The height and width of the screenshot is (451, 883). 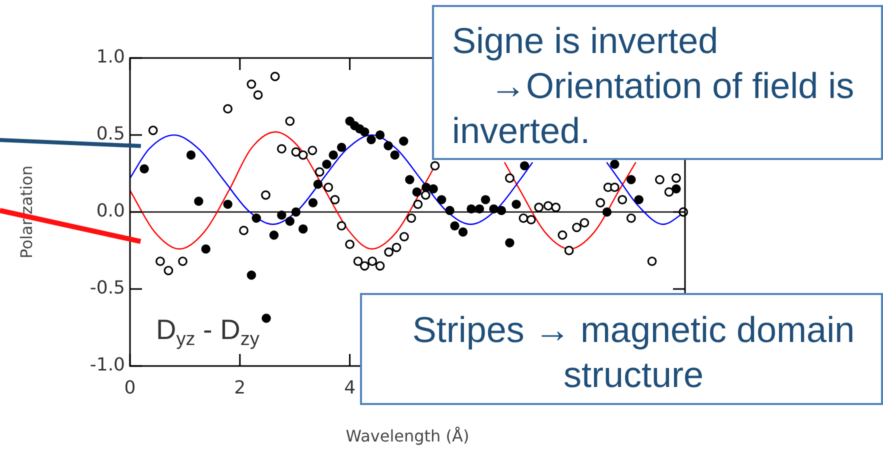 What do you see at coordinates (240, 387) in the screenshot?
I see `x-tick-label: 2` at bounding box center [240, 387].